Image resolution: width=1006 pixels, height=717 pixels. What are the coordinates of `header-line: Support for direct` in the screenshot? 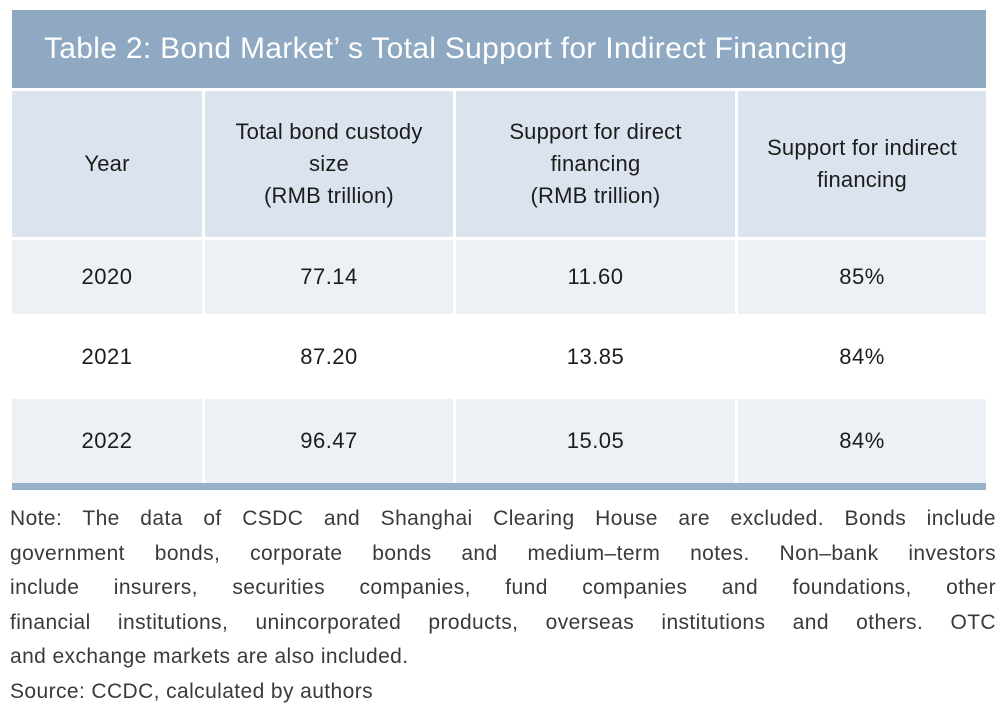 It's located at (595, 131).